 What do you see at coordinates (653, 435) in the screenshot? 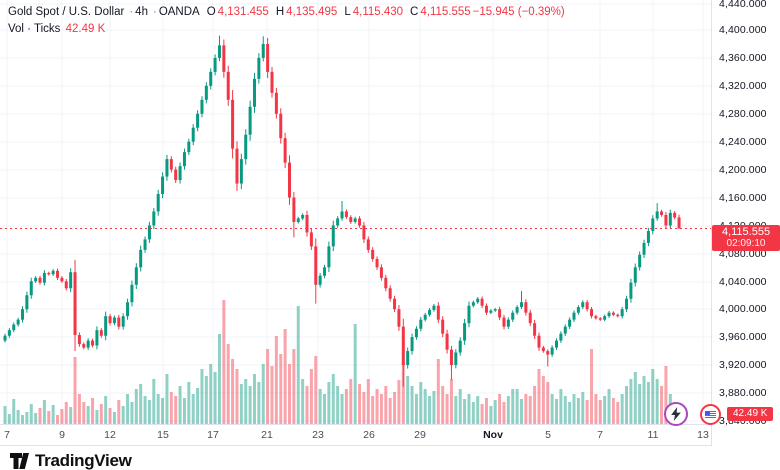
I see `time-axis-label: 11` at bounding box center [653, 435].